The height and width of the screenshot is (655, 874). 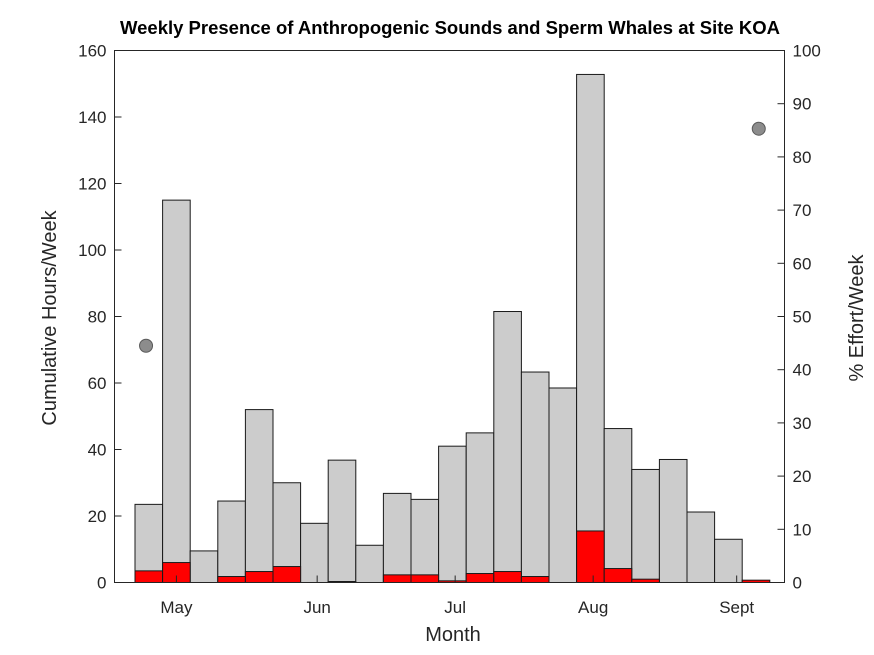 What do you see at coordinates (92, 250) in the screenshot?
I see `left-y-tick-label: 100` at bounding box center [92, 250].